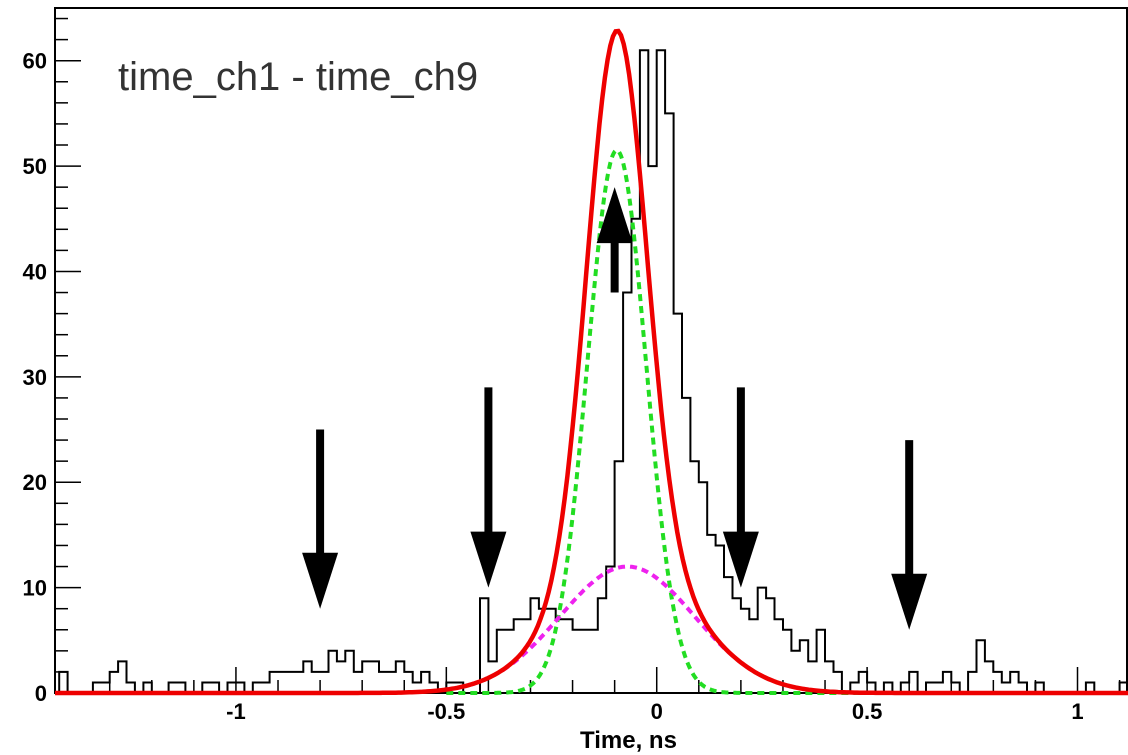 Image resolution: width=1128 pixels, height=755 pixels. What do you see at coordinates (35, 166) in the screenshot?
I see `y-tick-label: 50` at bounding box center [35, 166].